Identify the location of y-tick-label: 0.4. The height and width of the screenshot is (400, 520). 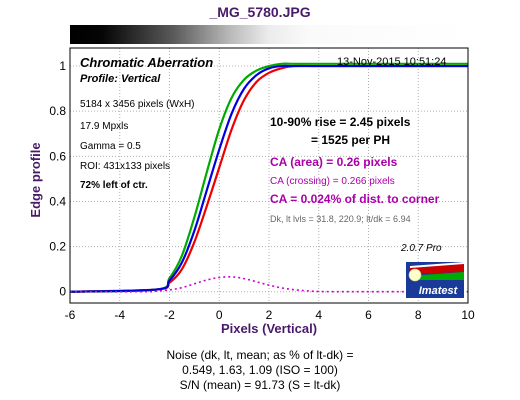
(57, 201).